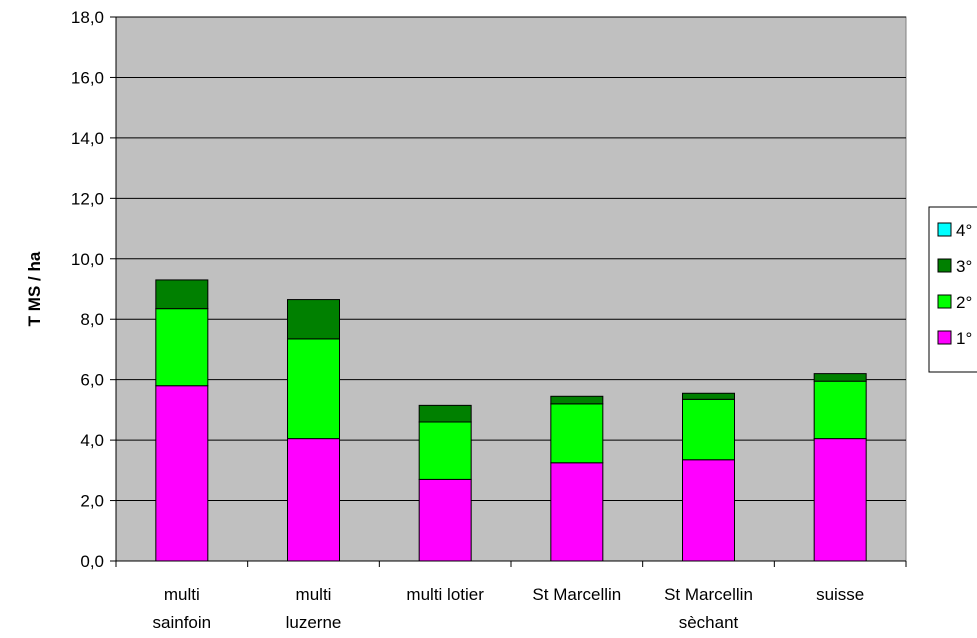  I want to click on y-tick-label: 16,0, so click(87, 77).